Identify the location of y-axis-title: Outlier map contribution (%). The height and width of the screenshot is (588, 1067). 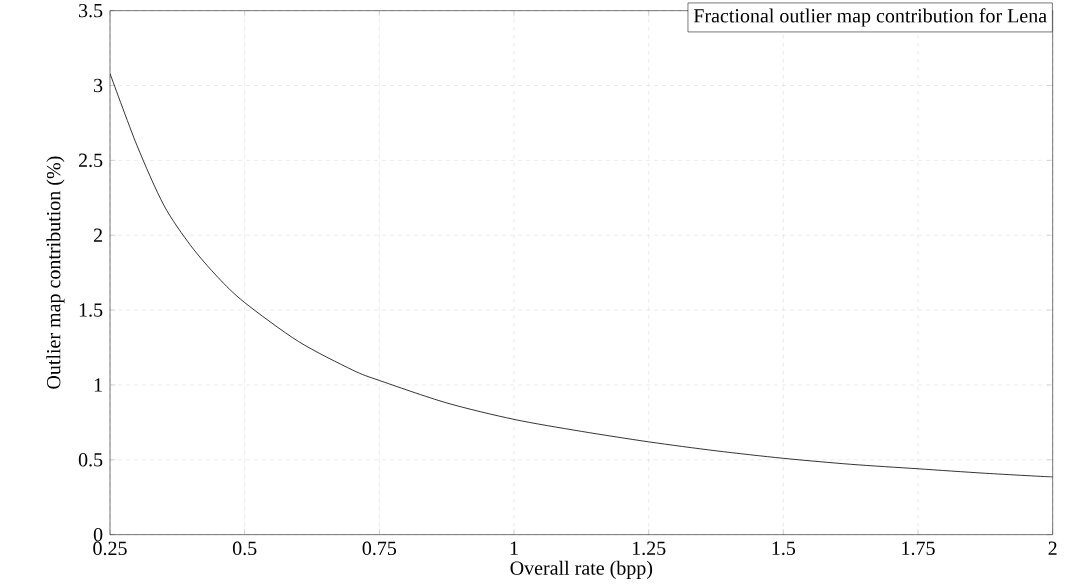
(55, 272).